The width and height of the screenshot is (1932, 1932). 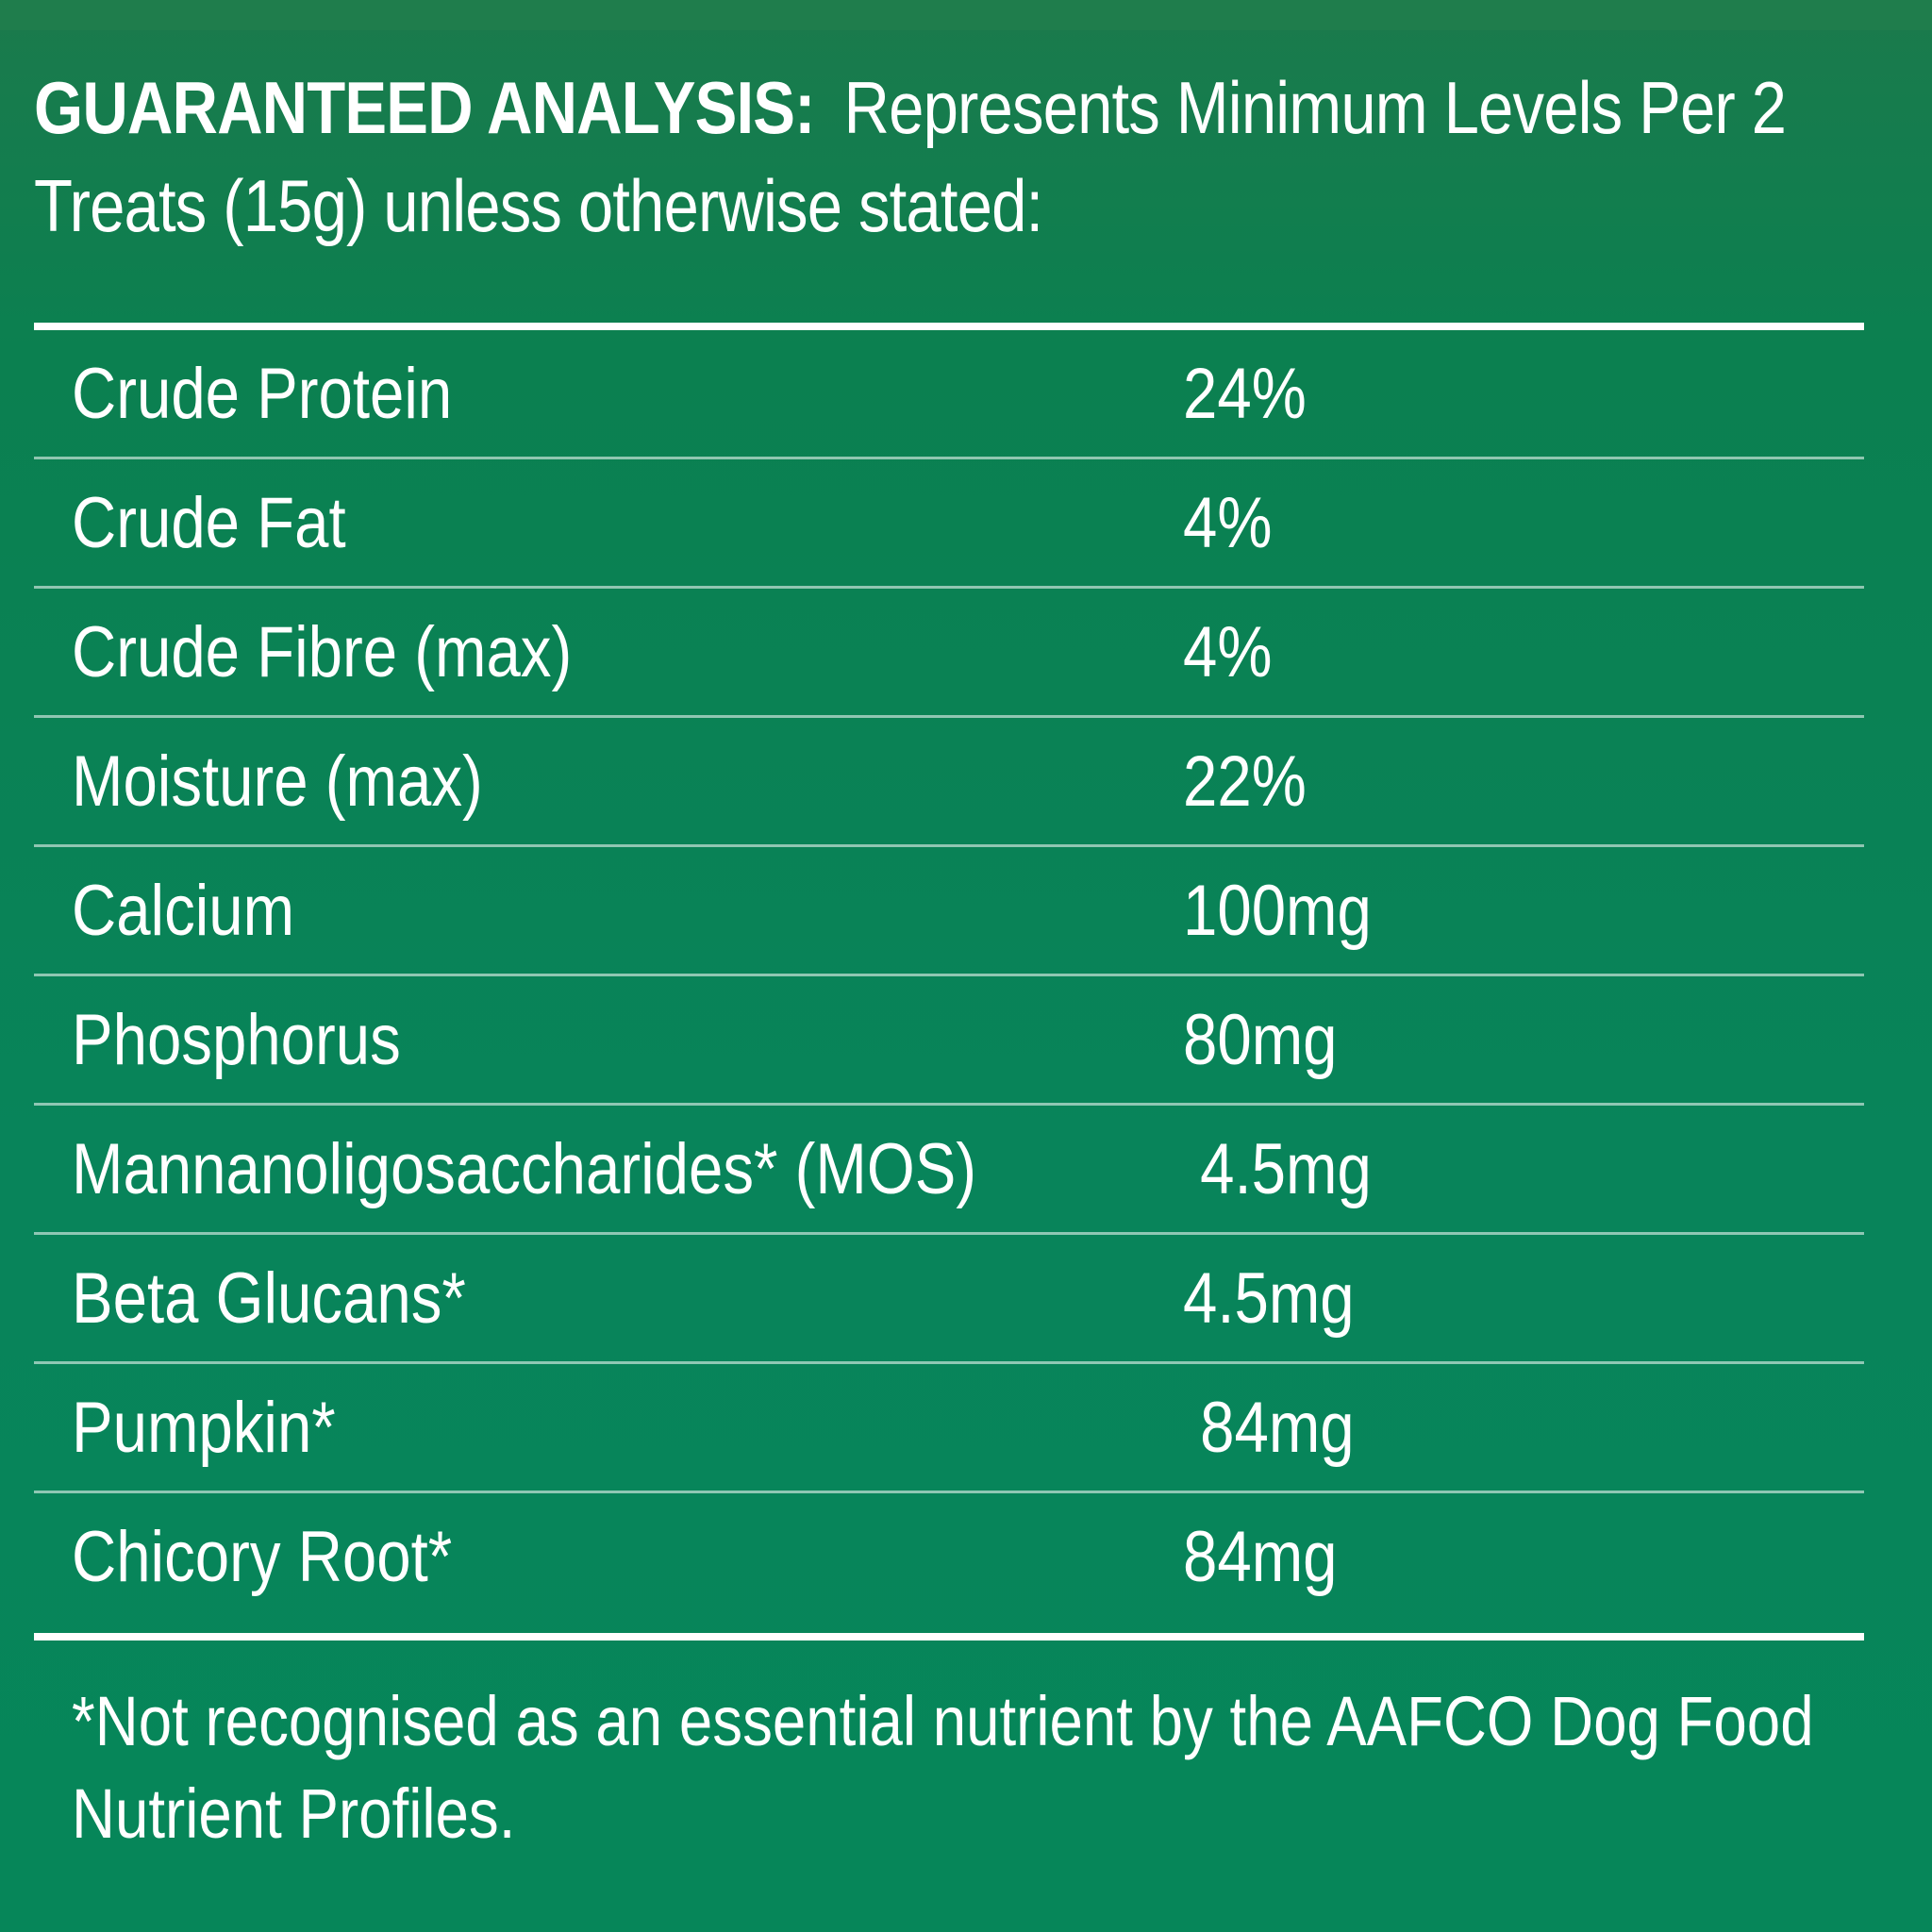 What do you see at coordinates (949, 394) in the screenshot?
I see `table-row: Crude Protein 24%` at bounding box center [949, 394].